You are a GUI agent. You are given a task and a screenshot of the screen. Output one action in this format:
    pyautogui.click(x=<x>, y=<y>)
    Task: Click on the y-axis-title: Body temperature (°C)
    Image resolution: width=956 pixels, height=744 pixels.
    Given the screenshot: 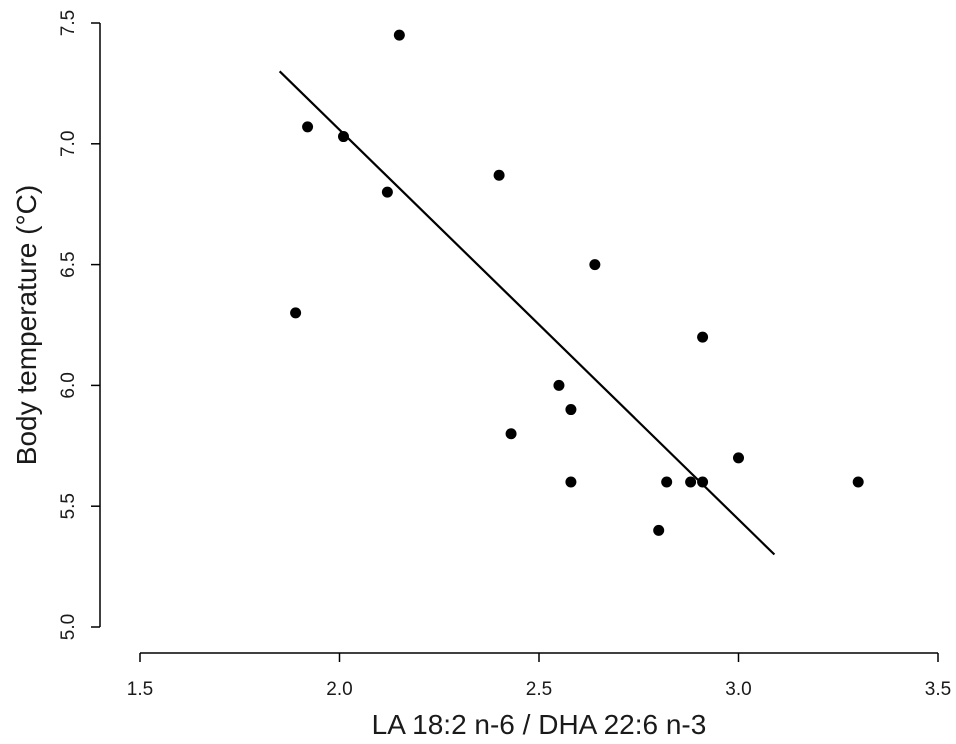 What is the action you would take?
    pyautogui.click(x=26, y=325)
    